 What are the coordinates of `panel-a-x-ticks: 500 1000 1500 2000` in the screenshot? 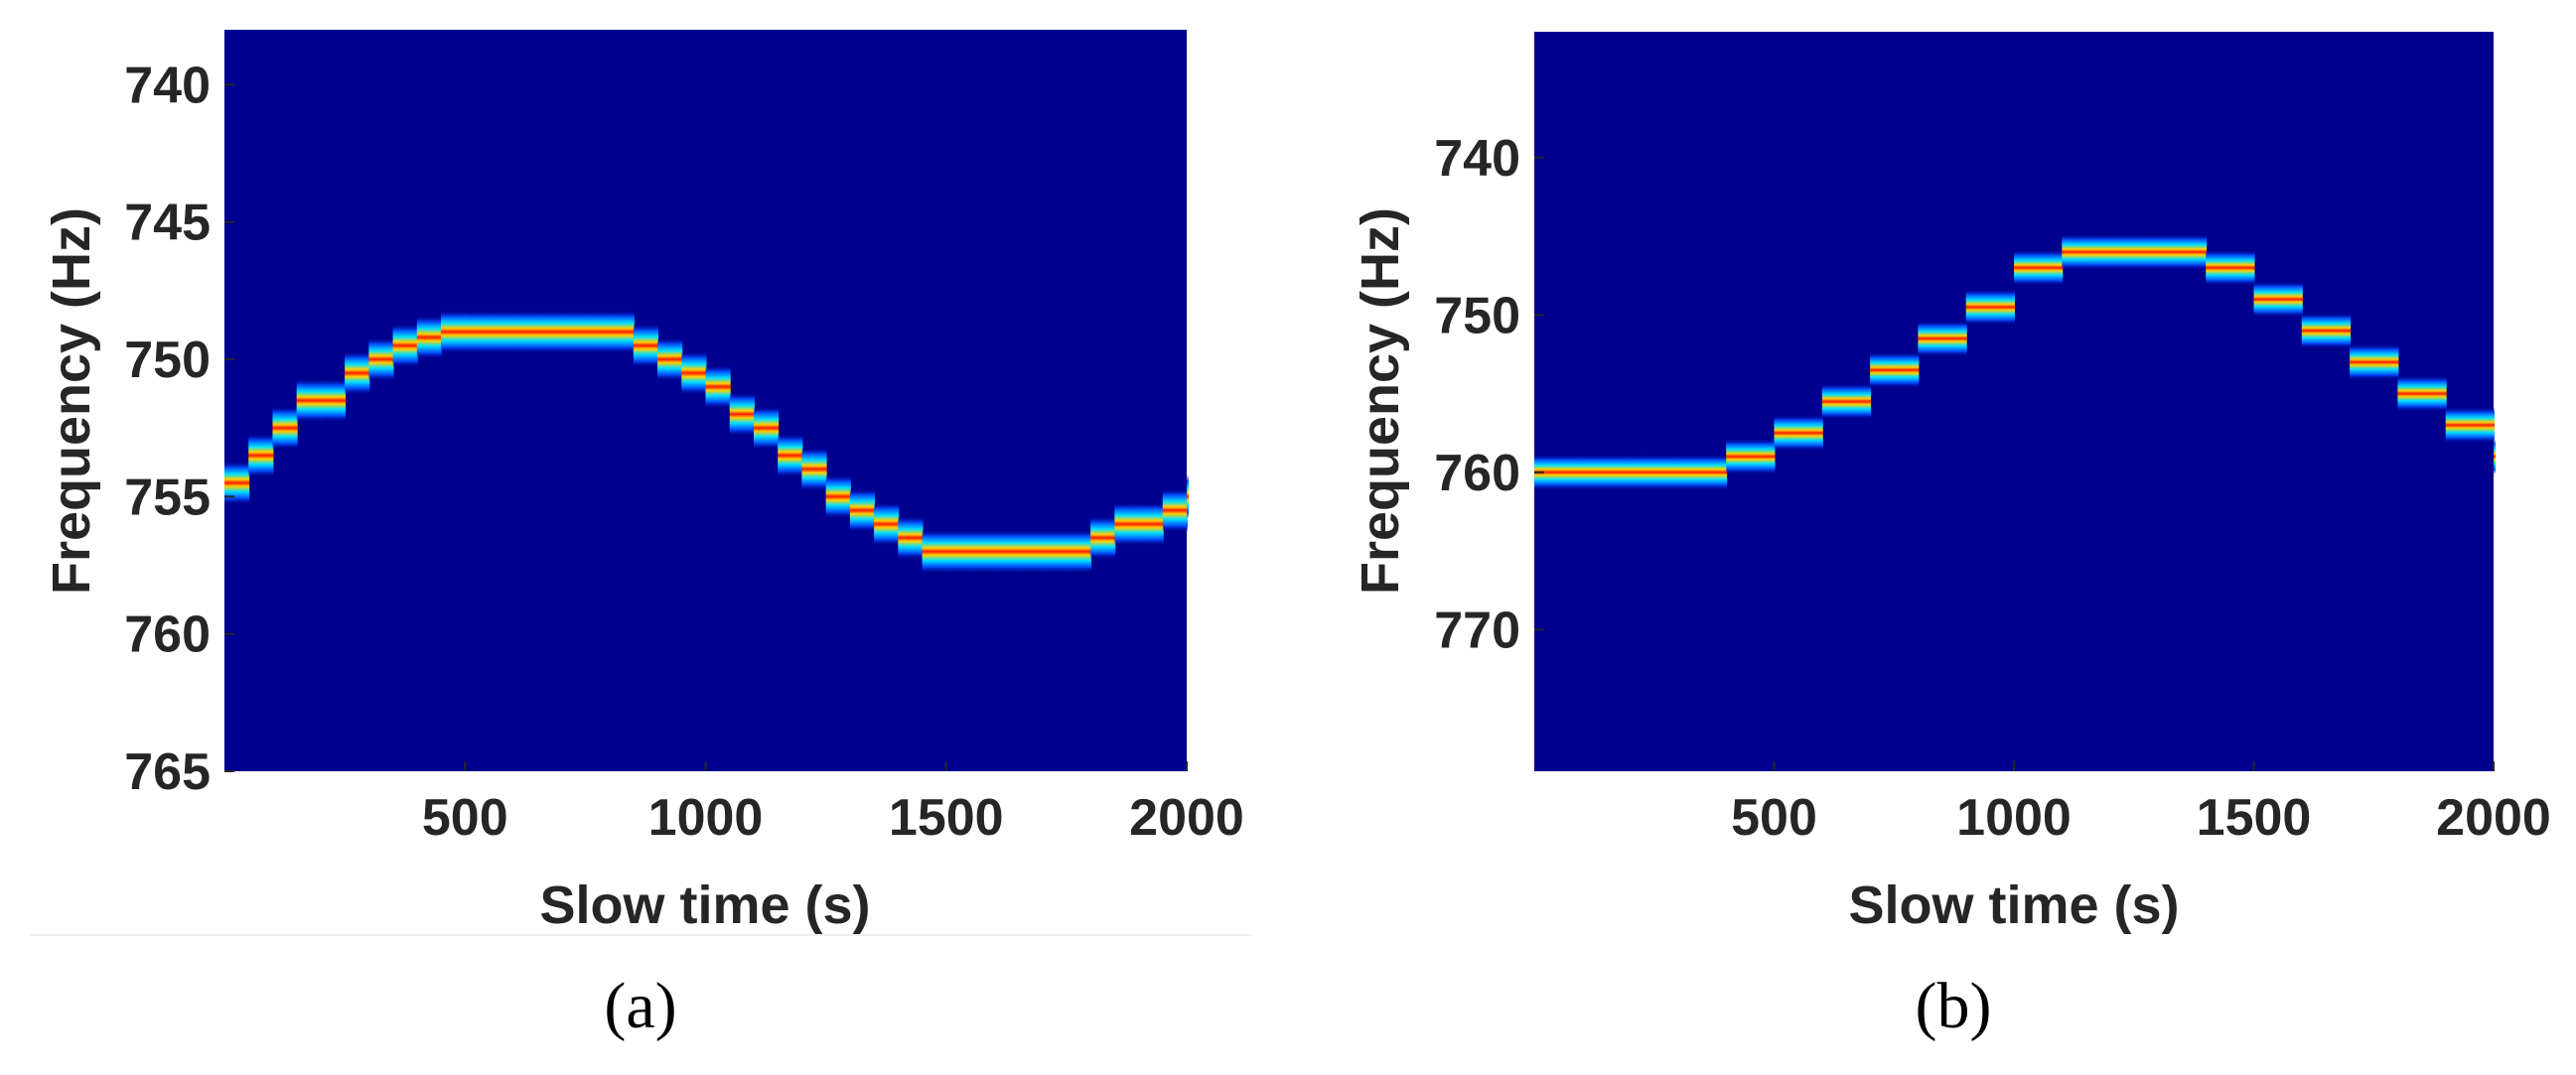 It's located at (833, 804).